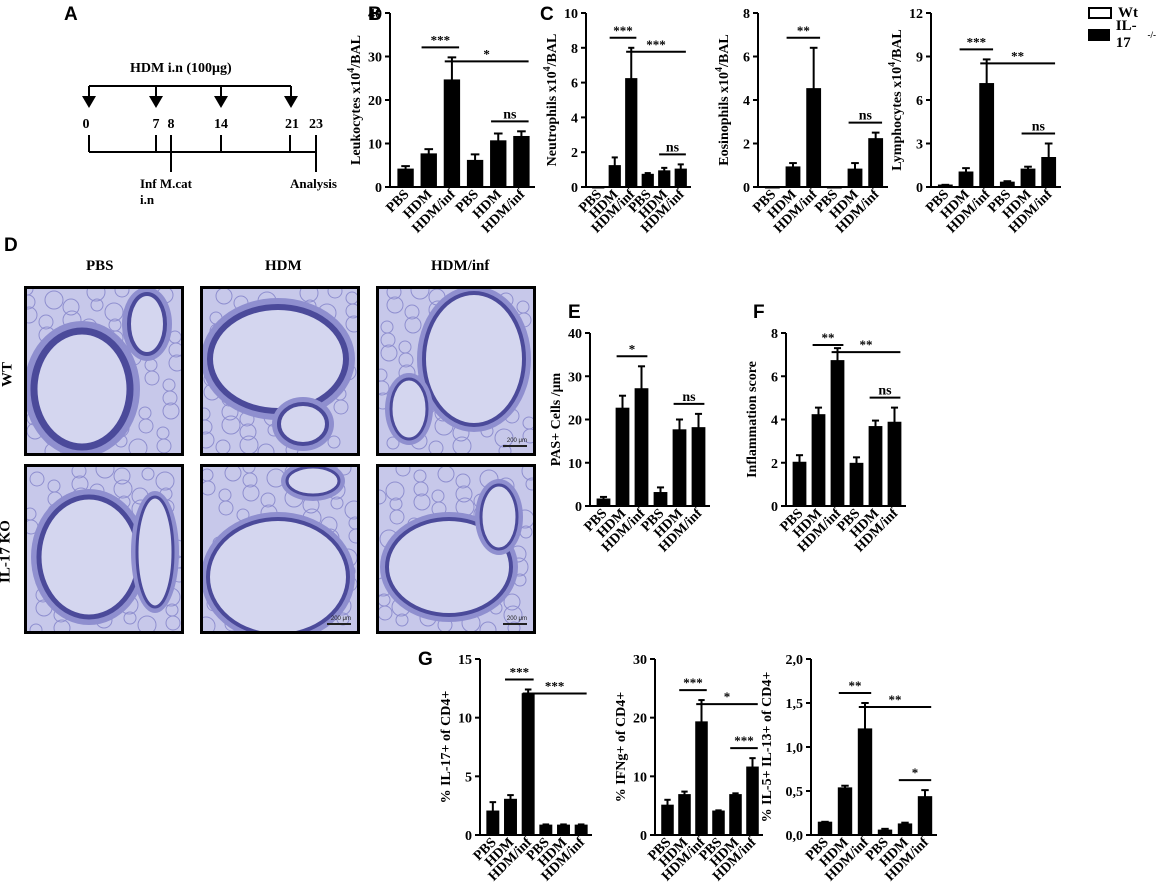  I want to click on y-tick-label: 15, so click(465, 660).